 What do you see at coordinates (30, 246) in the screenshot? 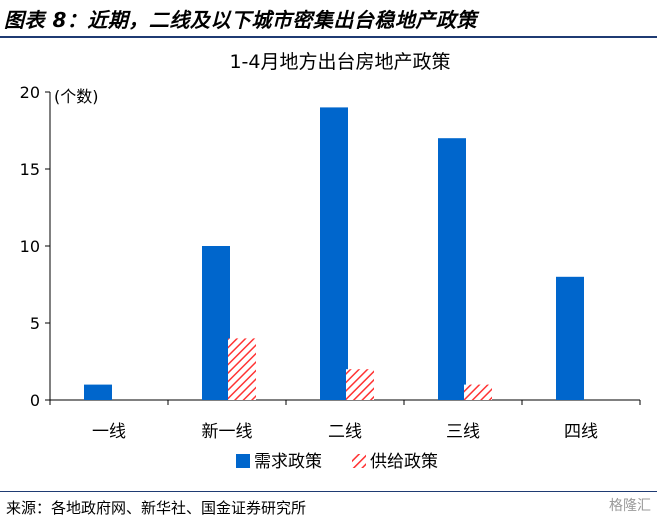
I see `y-tick-label: 10` at bounding box center [30, 246].